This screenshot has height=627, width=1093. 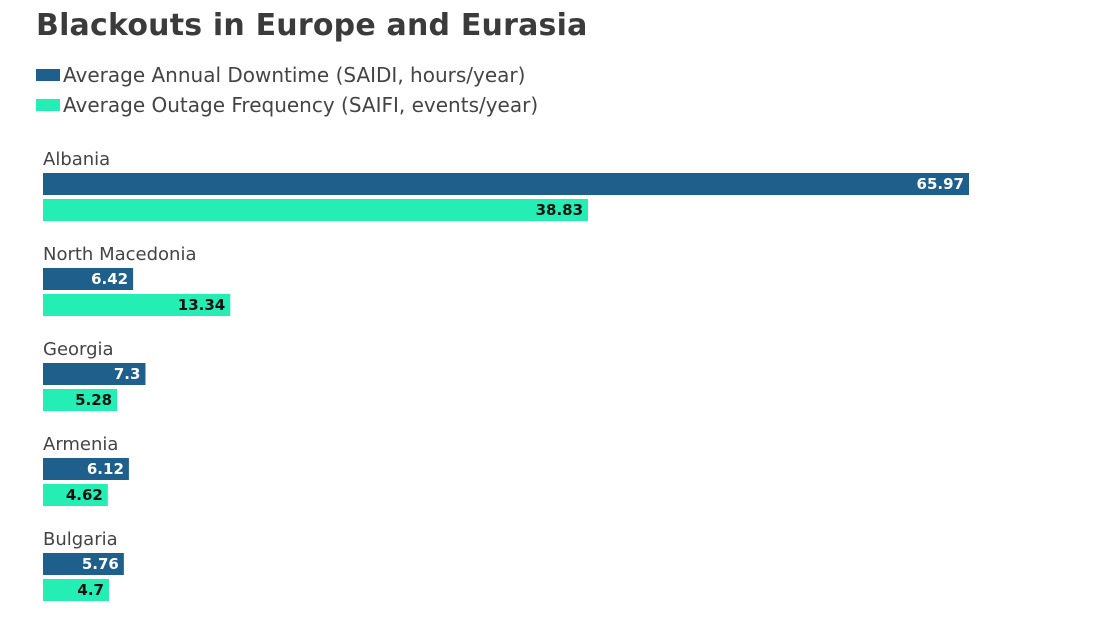 I want to click on value-label-saifi-georgia: 5.28, so click(x=93, y=400).